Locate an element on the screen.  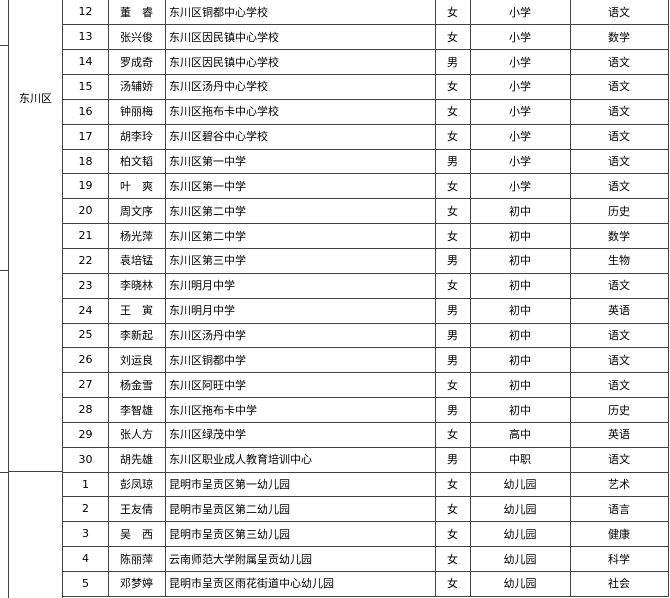
teacher-name: 叶 爽 is located at coordinates (137, 186).